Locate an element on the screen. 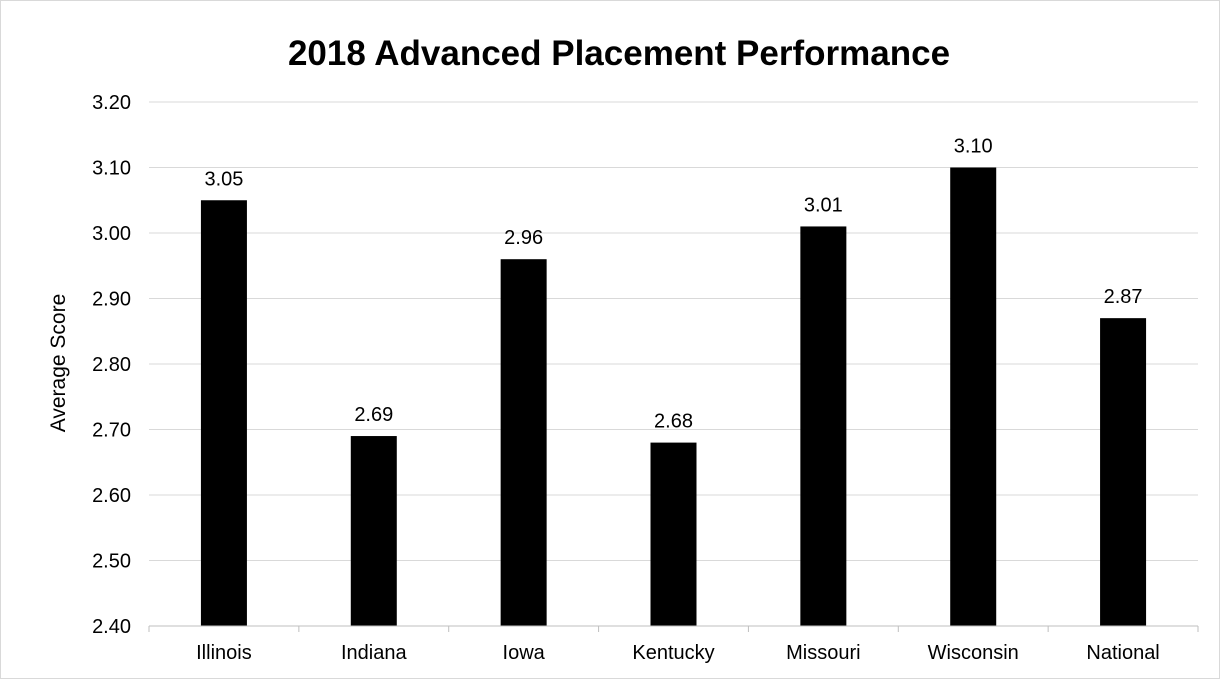 Image resolution: width=1220 pixels, height=679 pixels. x-axis is located at coordinates (673, 628).